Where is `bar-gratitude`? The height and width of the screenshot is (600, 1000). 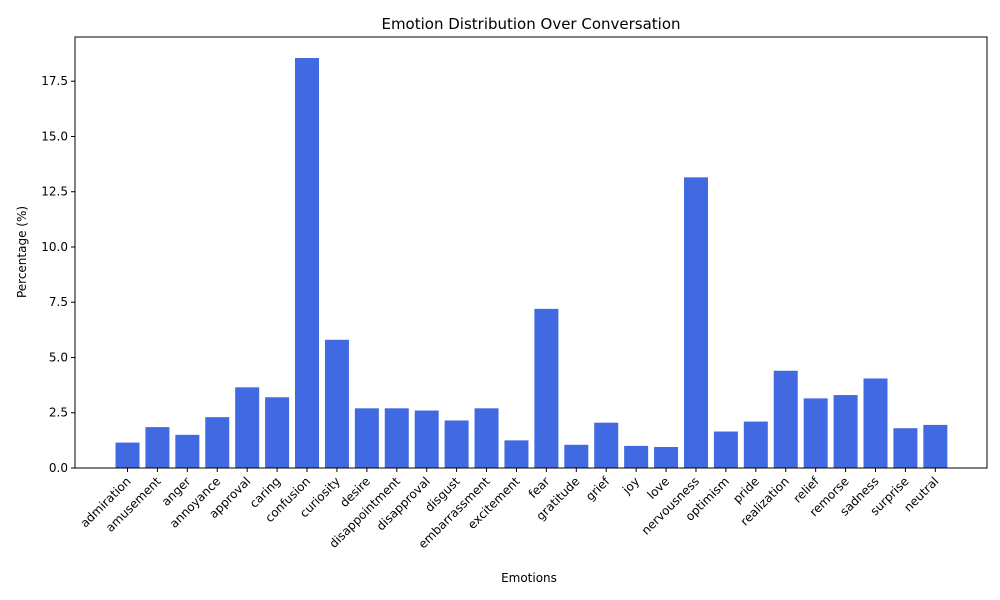
bar-gratitude is located at coordinates (576, 456).